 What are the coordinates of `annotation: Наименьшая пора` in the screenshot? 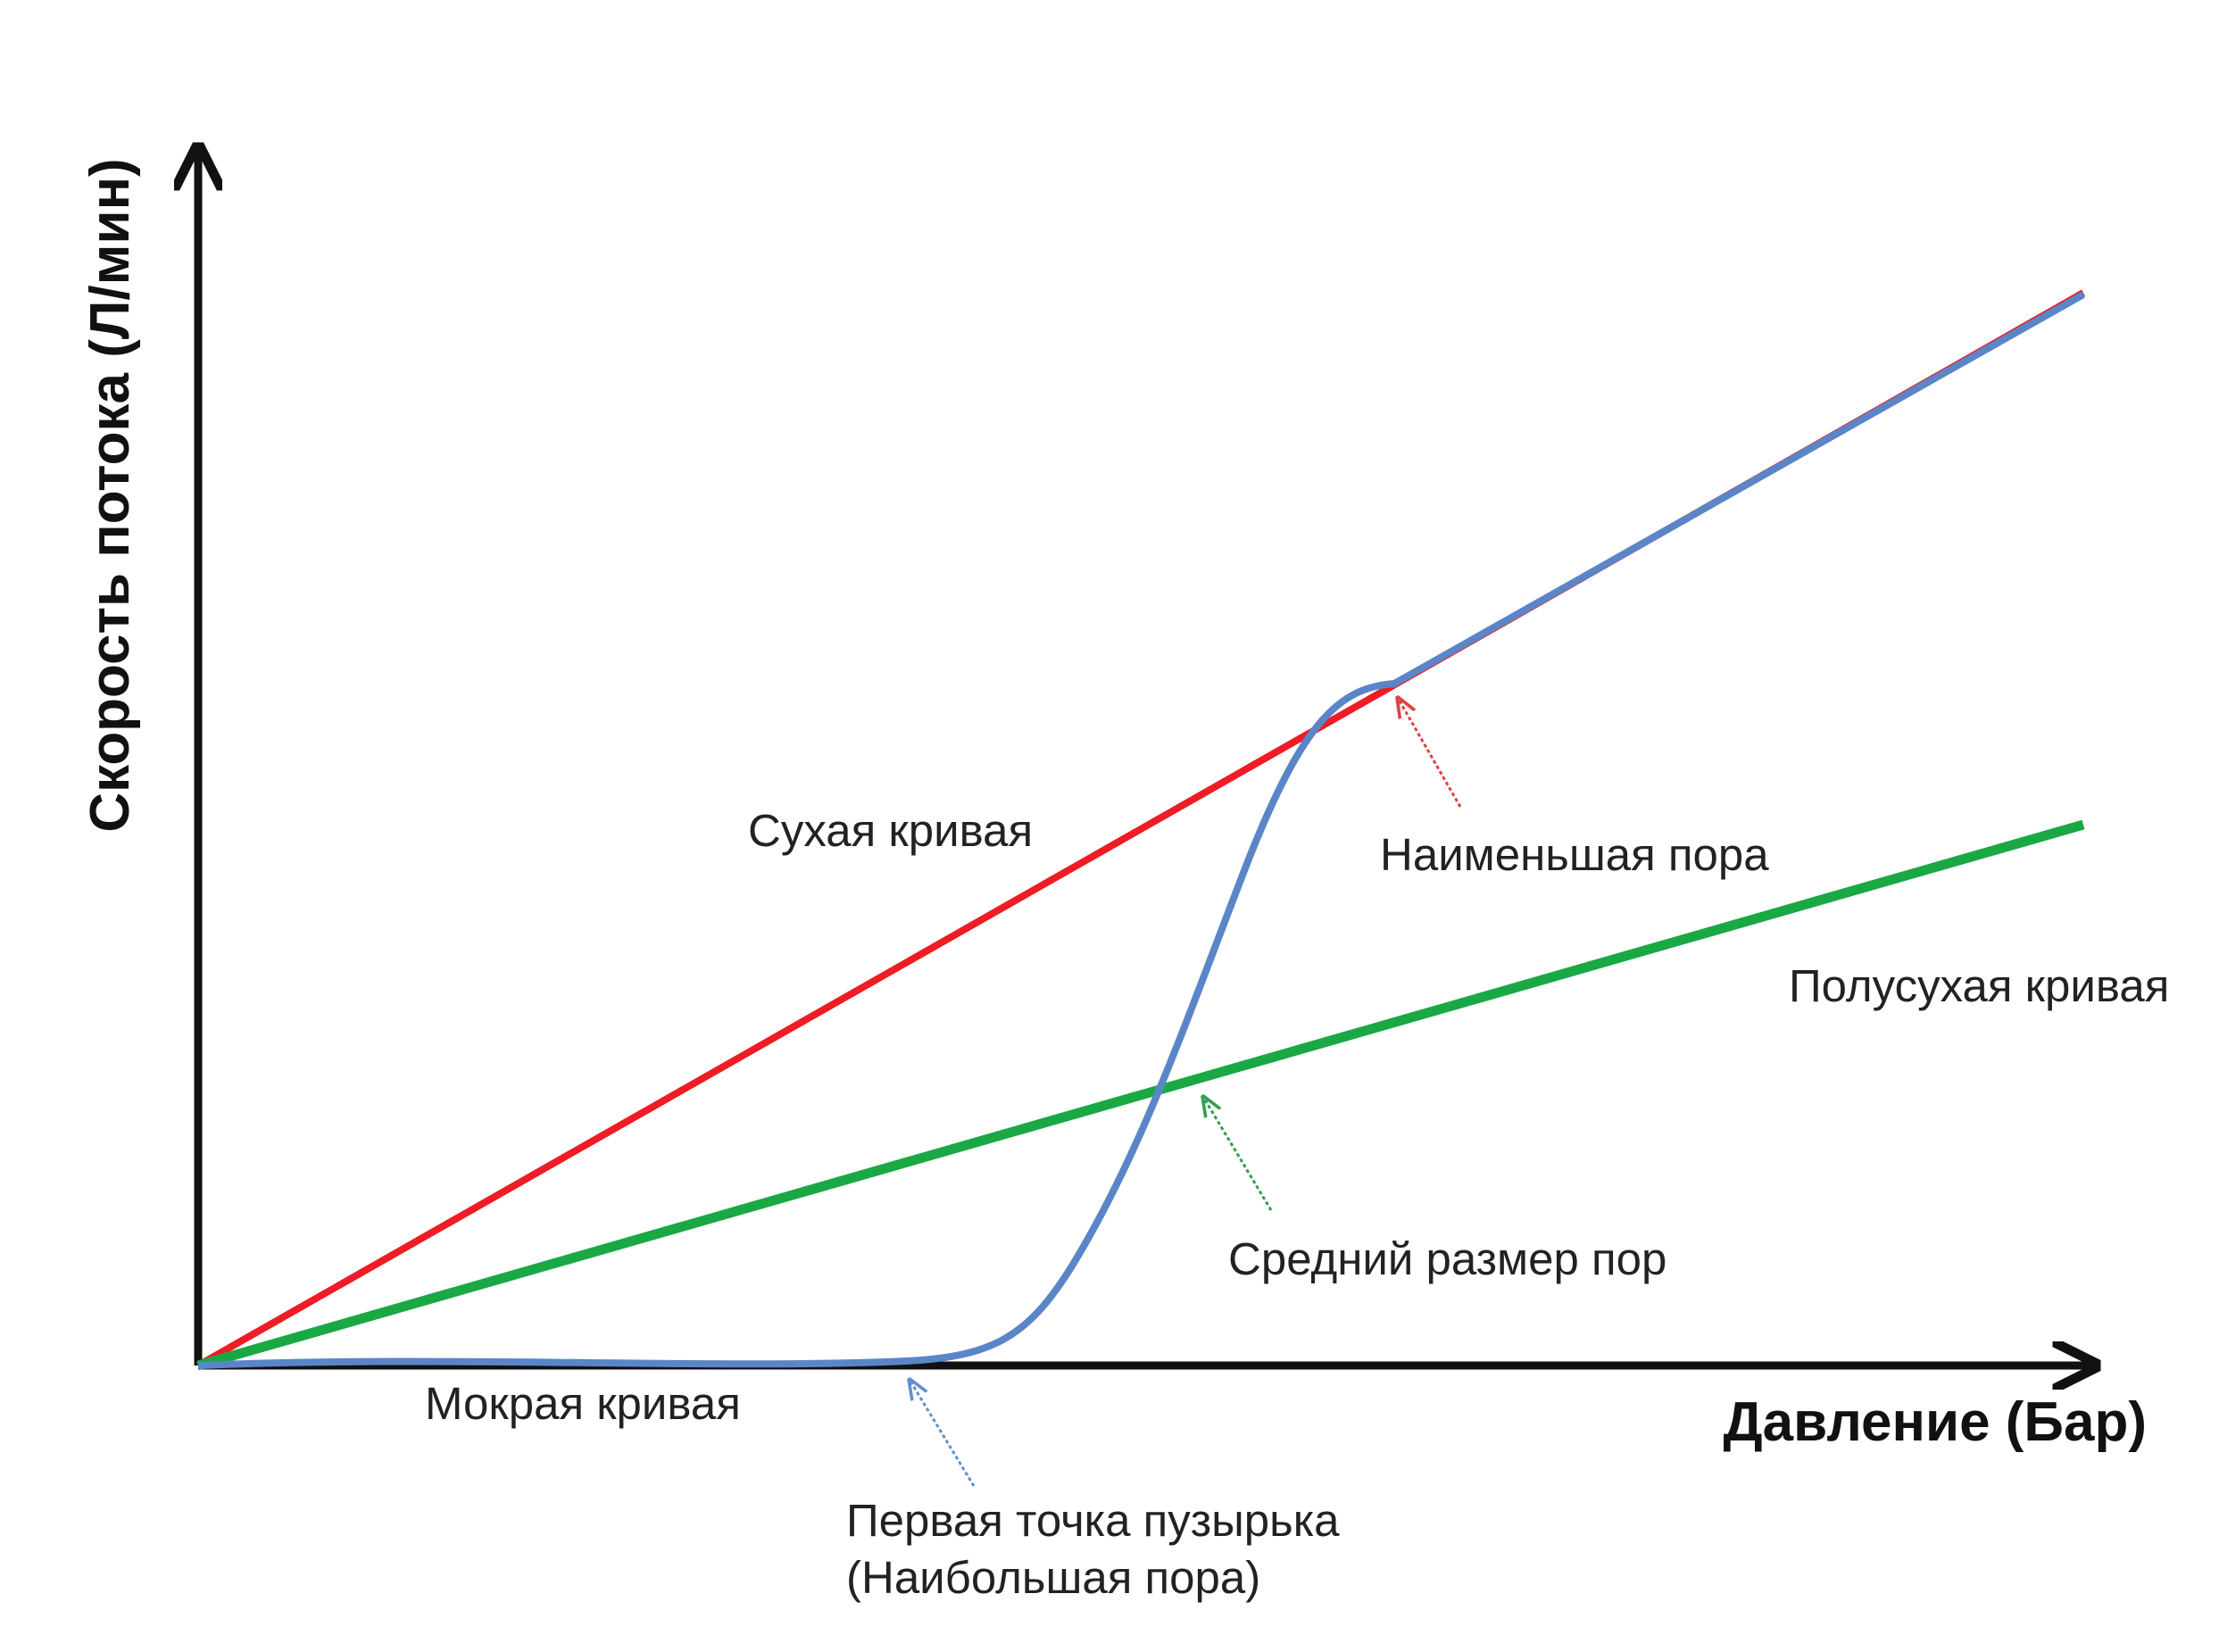 It's located at (1575, 855).